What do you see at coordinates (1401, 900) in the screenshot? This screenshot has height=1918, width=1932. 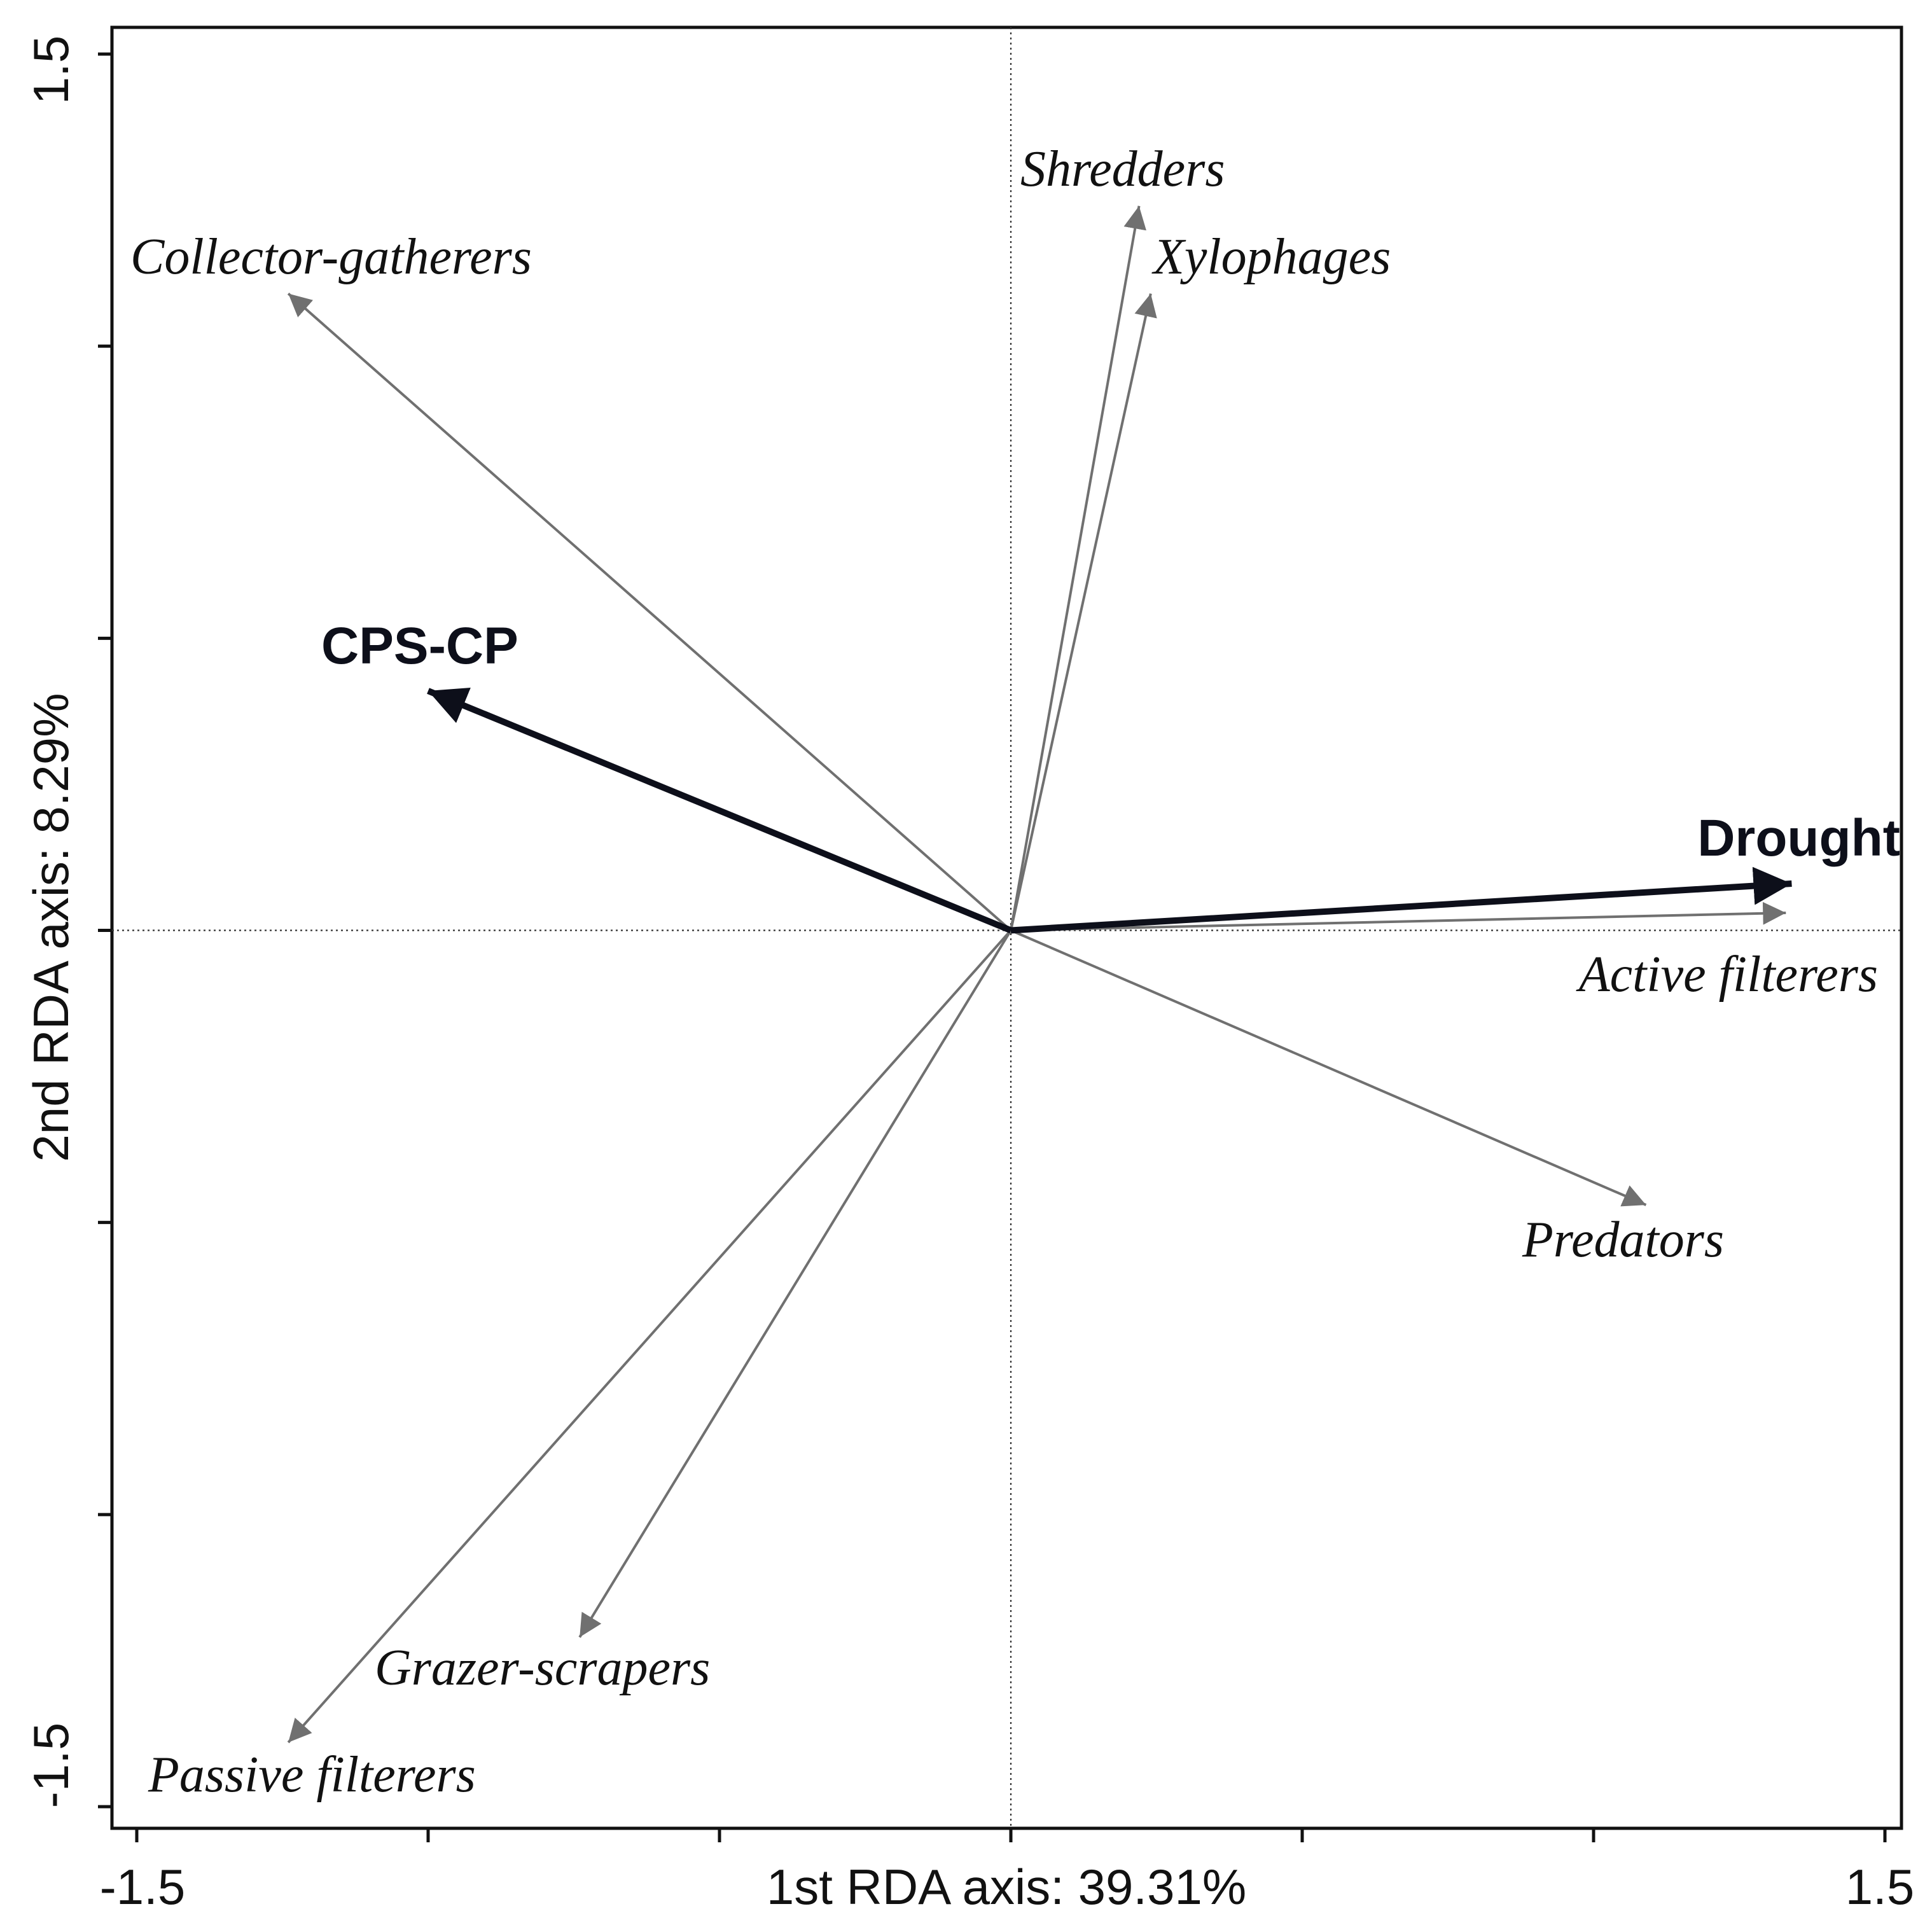 I see `arrow-drought` at bounding box center [1401, 900].